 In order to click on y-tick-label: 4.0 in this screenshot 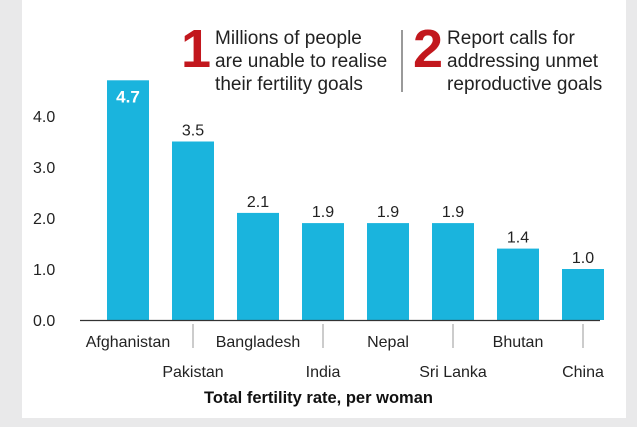, I will do `click(44, 117)`.